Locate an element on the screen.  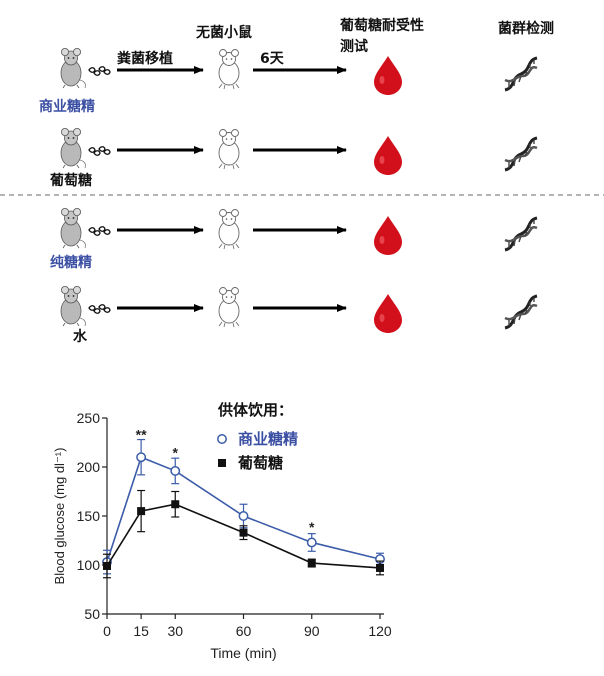
group-label-water: 水 is located at coordinates (80, 337).